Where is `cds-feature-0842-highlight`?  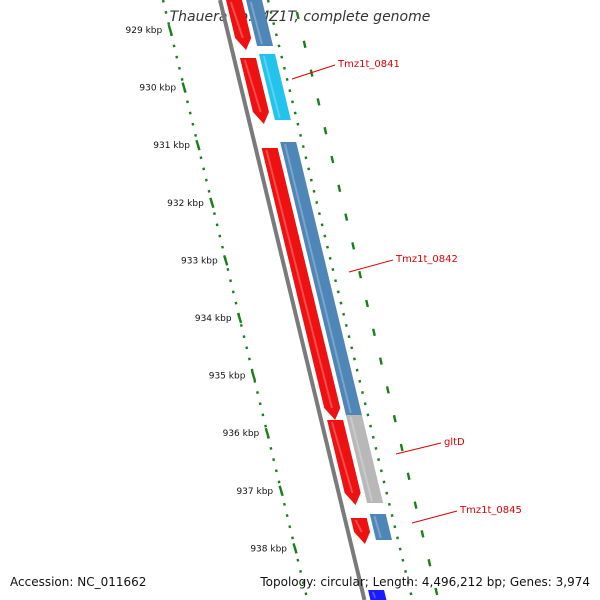
cds-feature-0842-highlight is located at coordinates (299, 279).